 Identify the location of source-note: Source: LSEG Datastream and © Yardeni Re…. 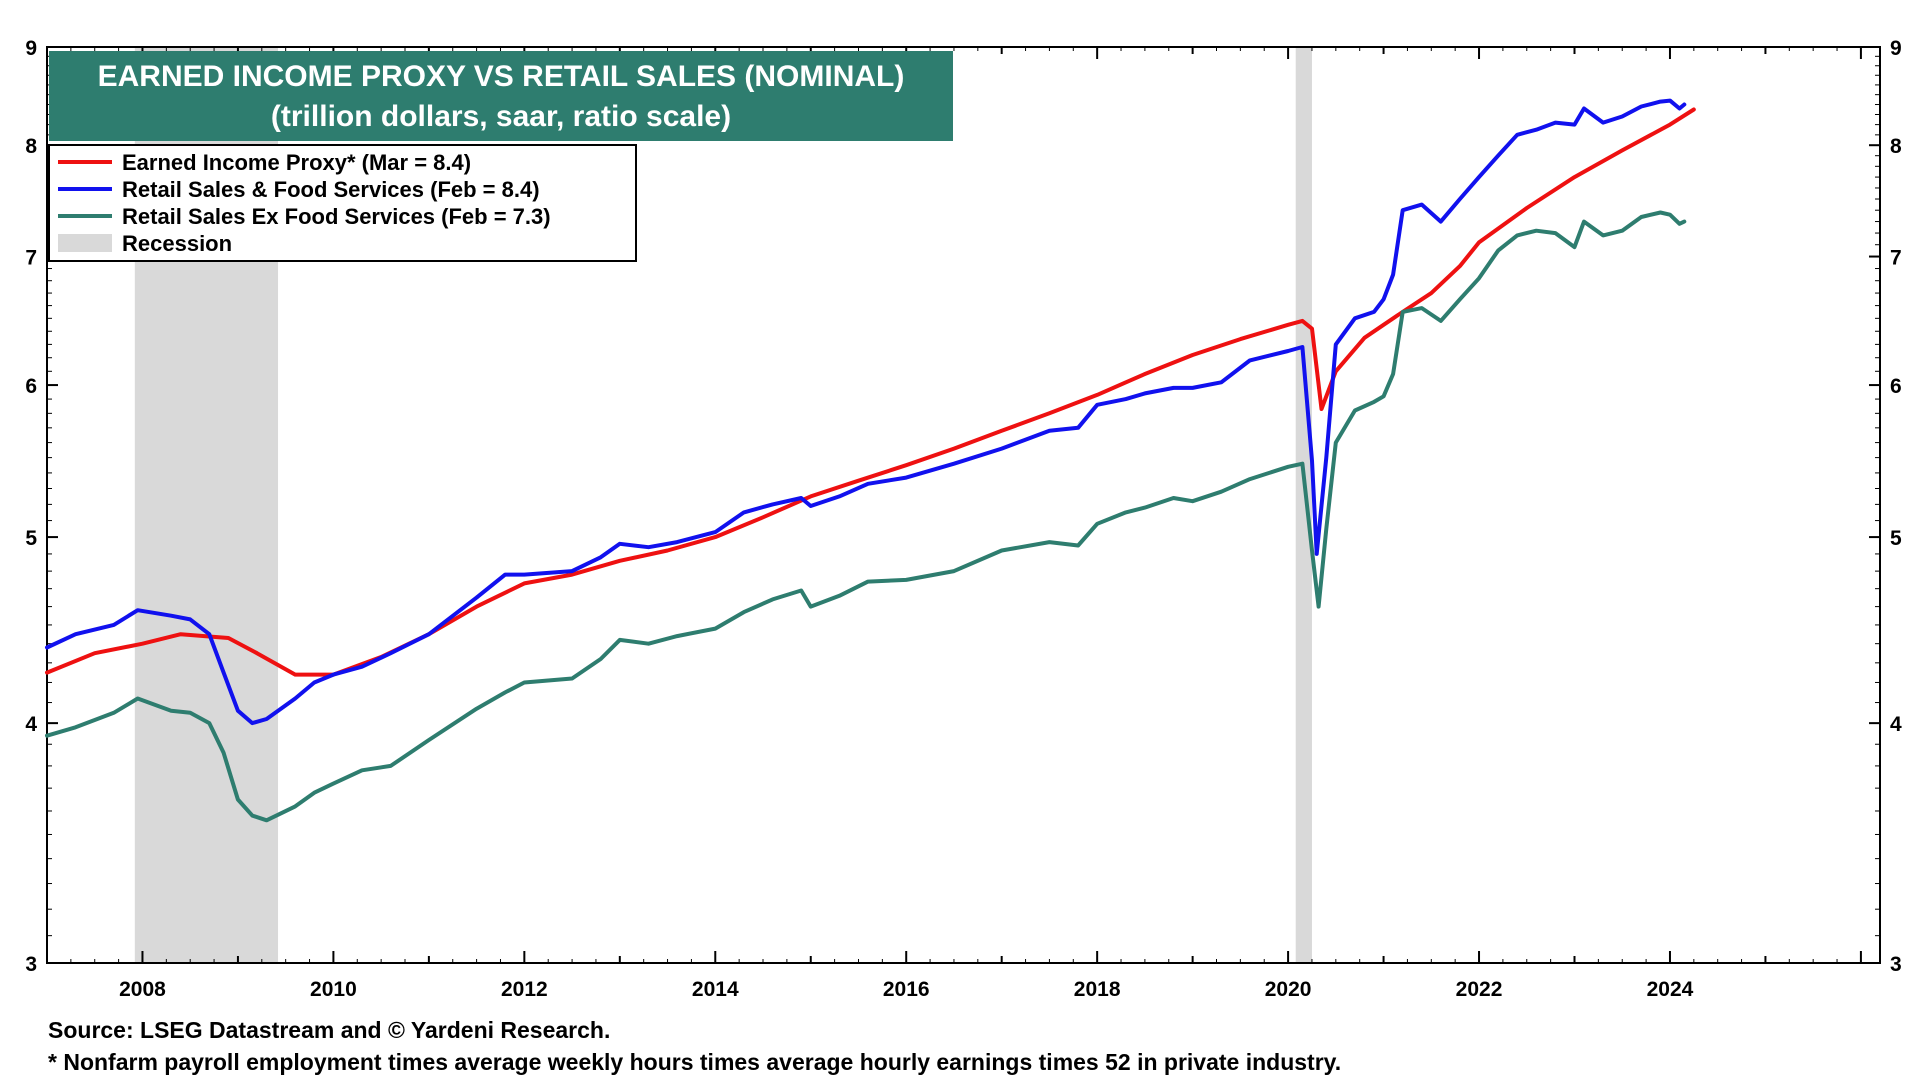
(329, 1030).